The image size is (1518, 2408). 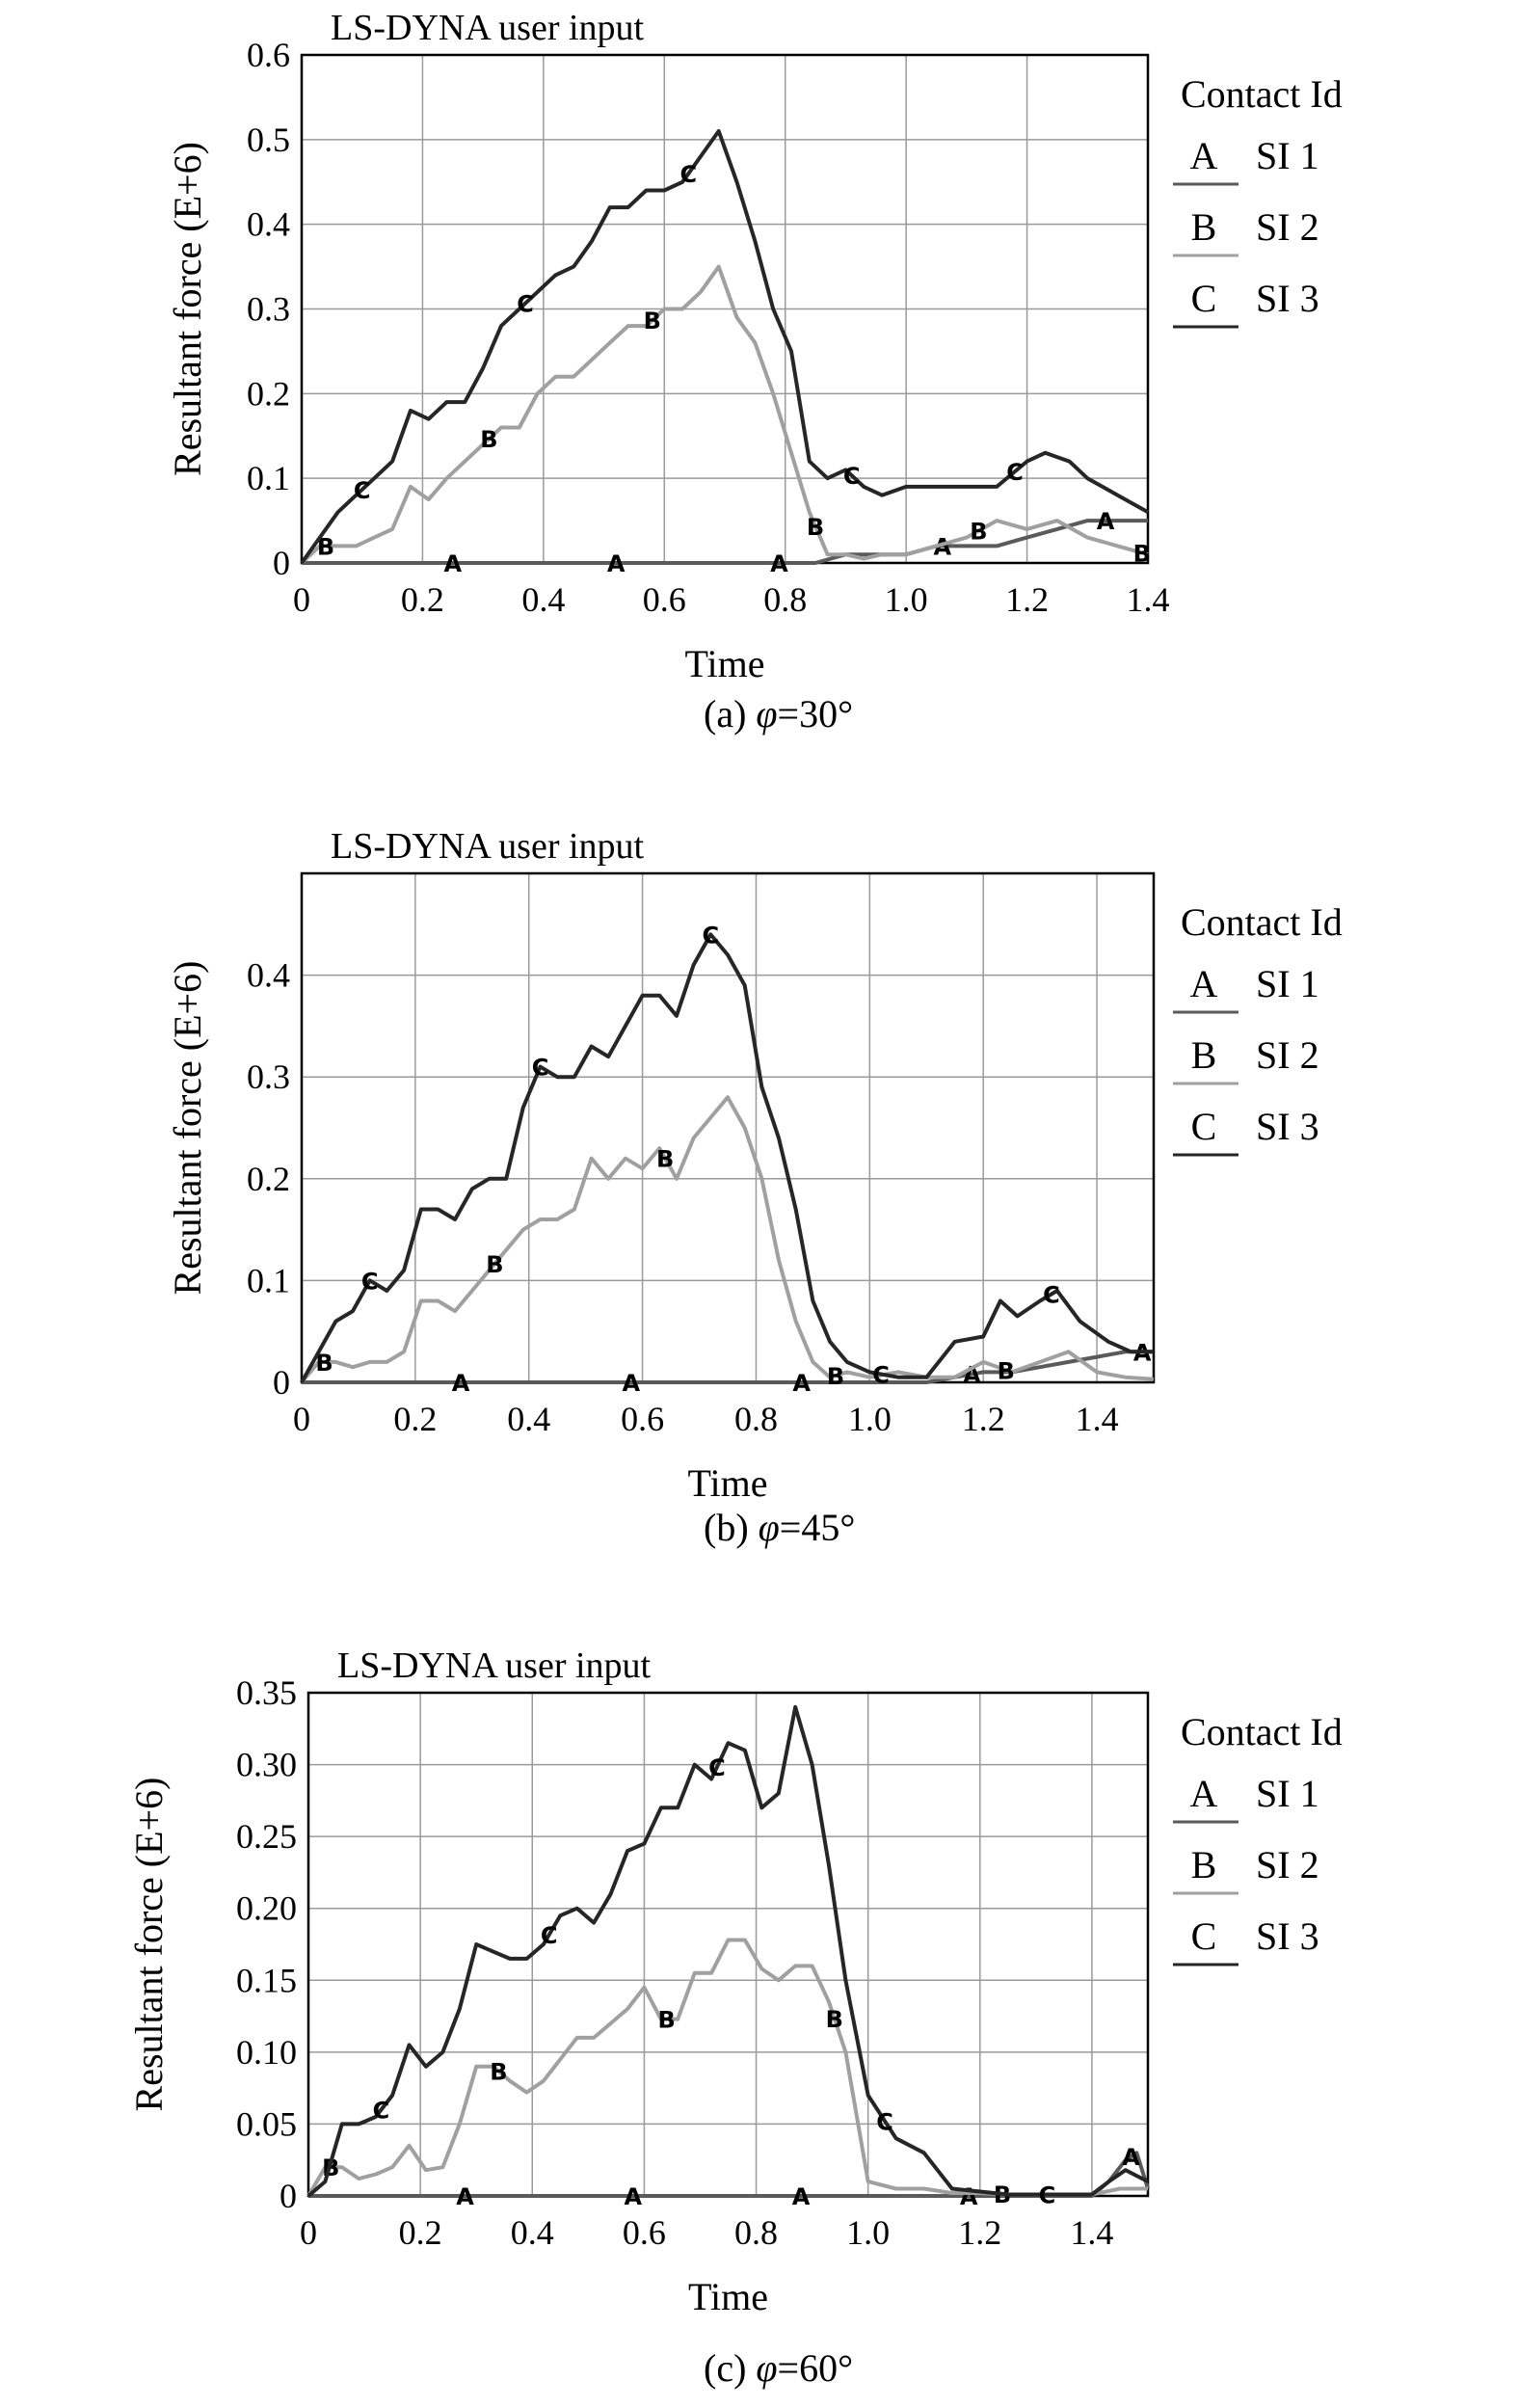 I want to click on y-tick-label: 0.6, so click(x=268, y=55).